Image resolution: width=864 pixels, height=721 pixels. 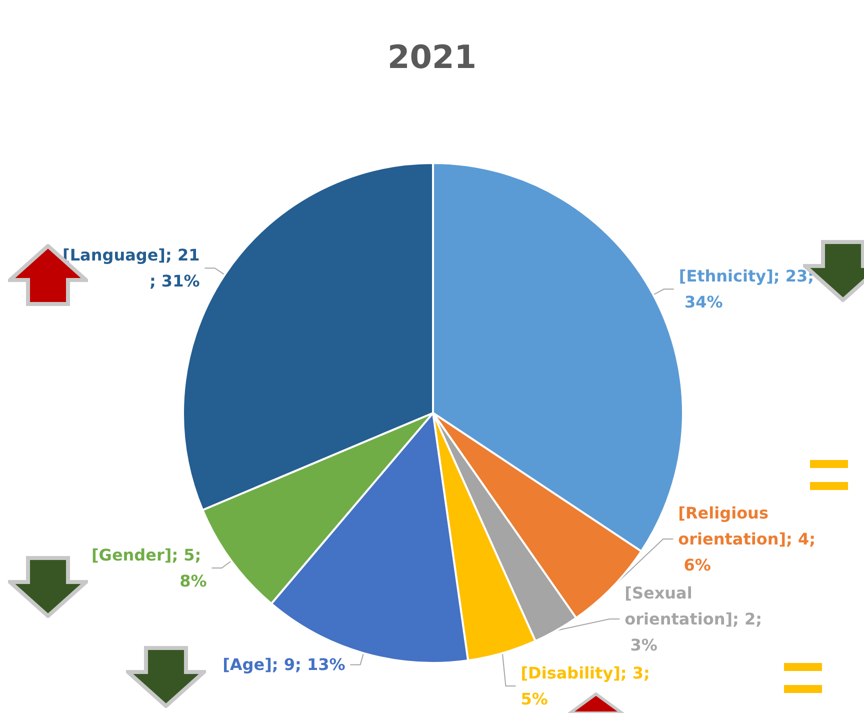 I want to click on chart-title: 2021, so click(x=432, y=57).